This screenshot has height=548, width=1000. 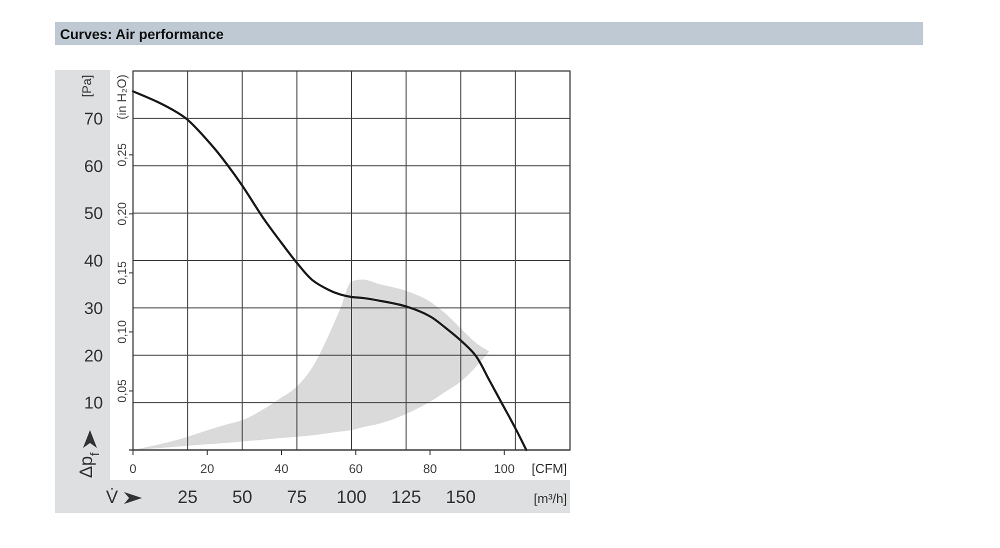 I want to click on y2-tick-label: 0,15, so click(x=122, y=272).